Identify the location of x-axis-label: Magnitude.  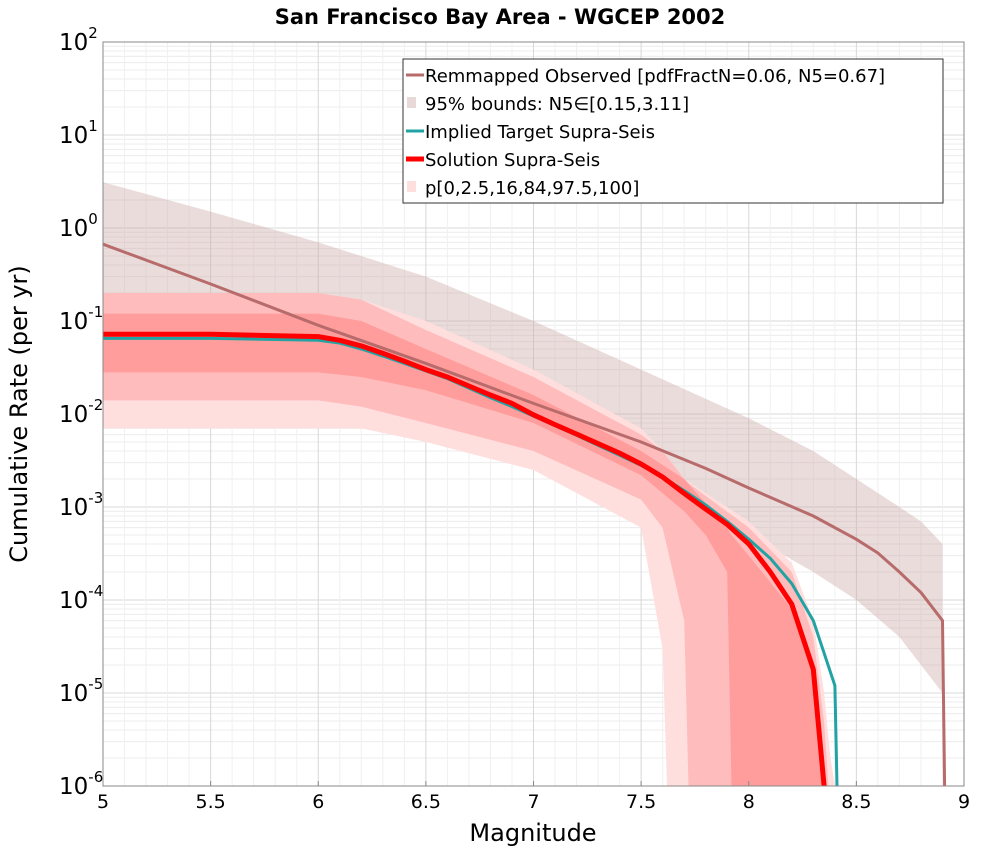
(532, 833).